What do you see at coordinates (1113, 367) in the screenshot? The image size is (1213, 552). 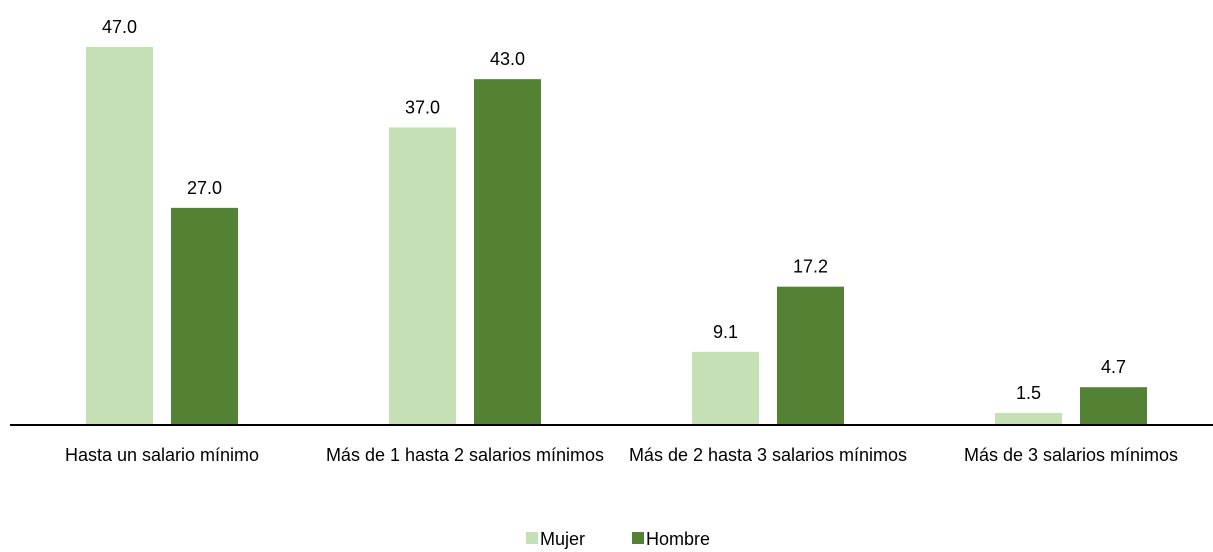 I see `value-label: 4.7` at bounding box center [1113, 367].